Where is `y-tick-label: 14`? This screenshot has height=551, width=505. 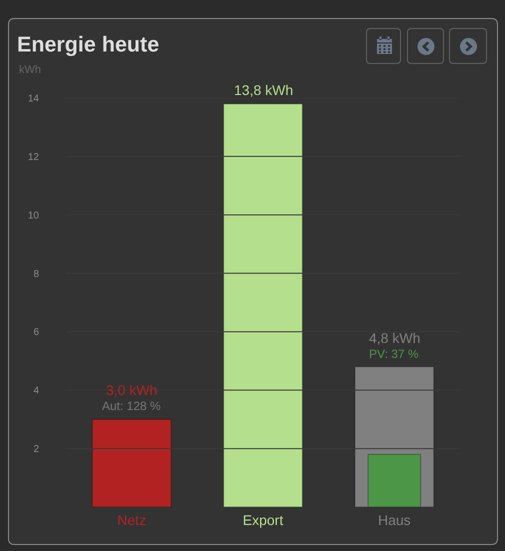
y-tick-label: 14 is located at coordinates (34, 99).